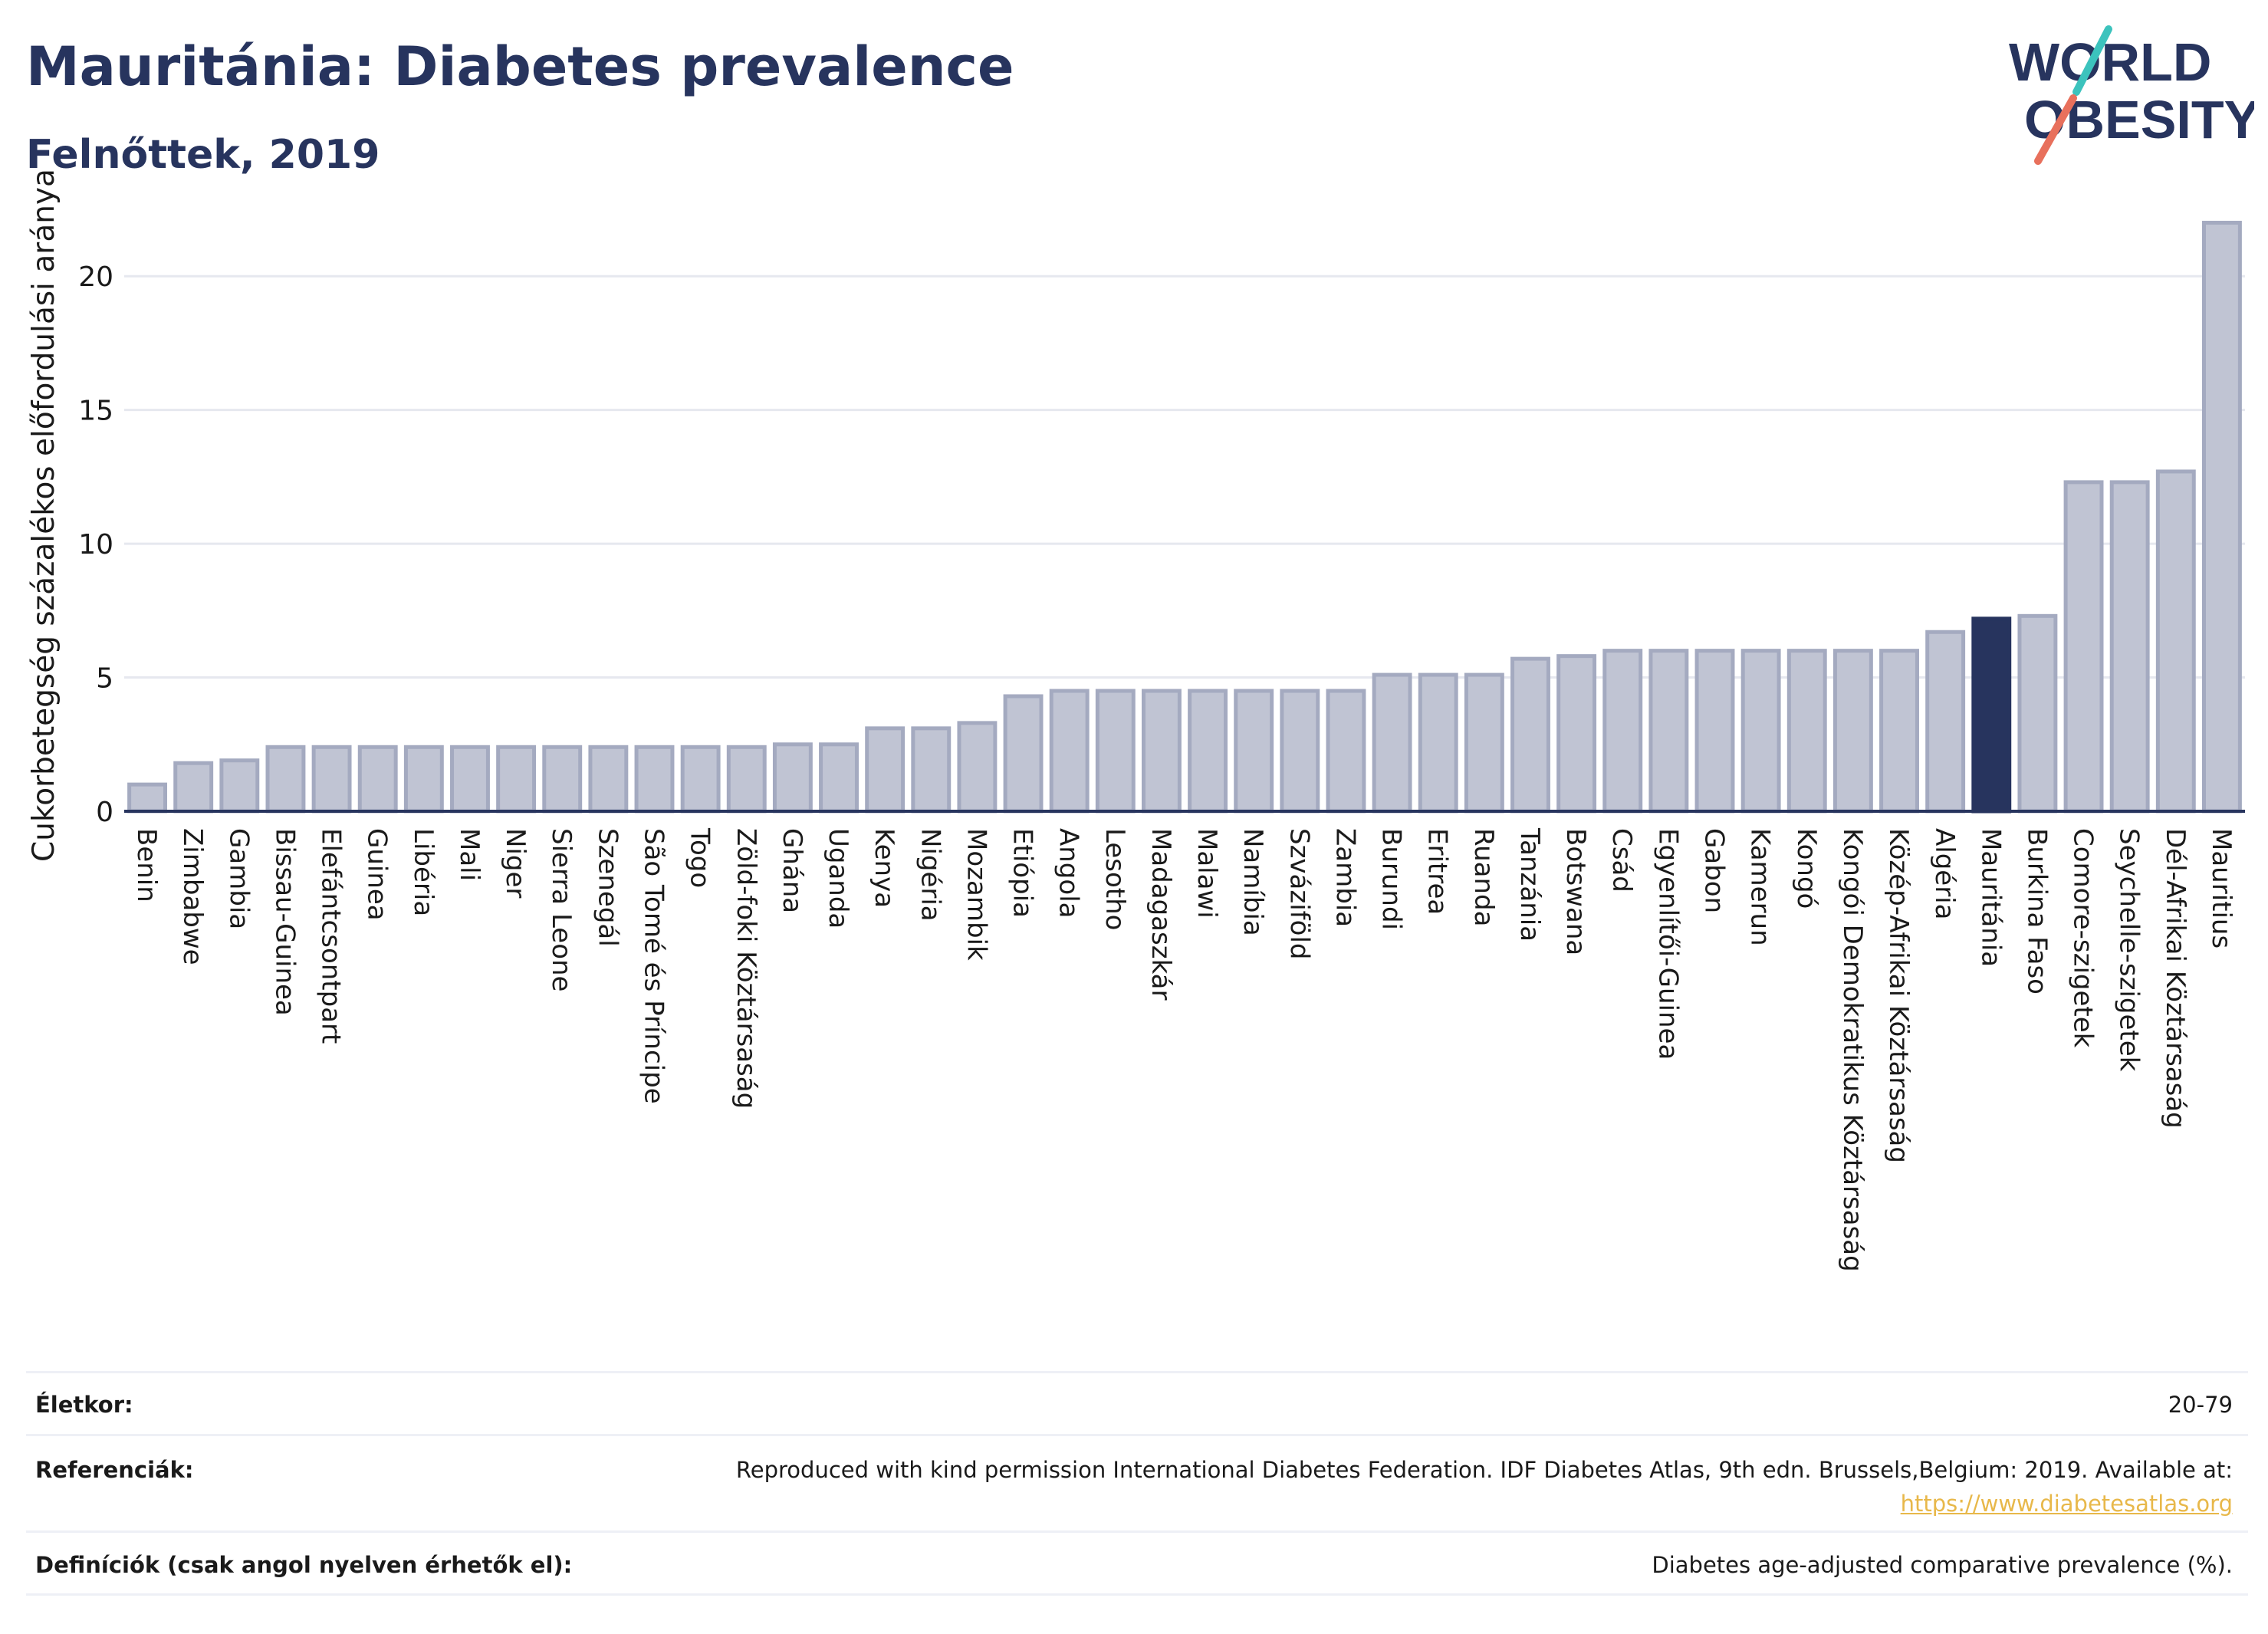 This screenshot has width=2268, height=1634. I want to click on x-tick-label: Bissau-Guinea, so click(284, 922).